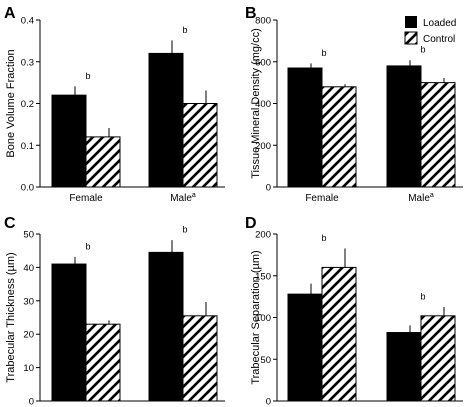  Describe the element at coordinates (27, 21) in the screenshot. I see `y-tick-label: 0.4` at that location.